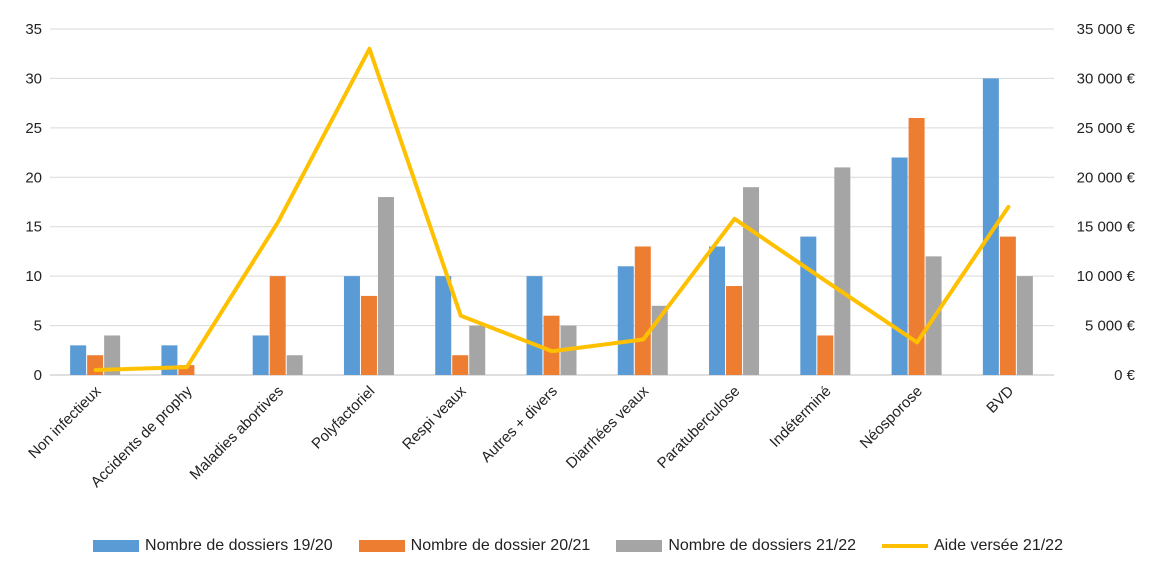 The height and width of the screenshot is (584, 1156). Describe the element at coordinates (33, 177) in the screenshot. I see `left-tick-label: 20` at that location.